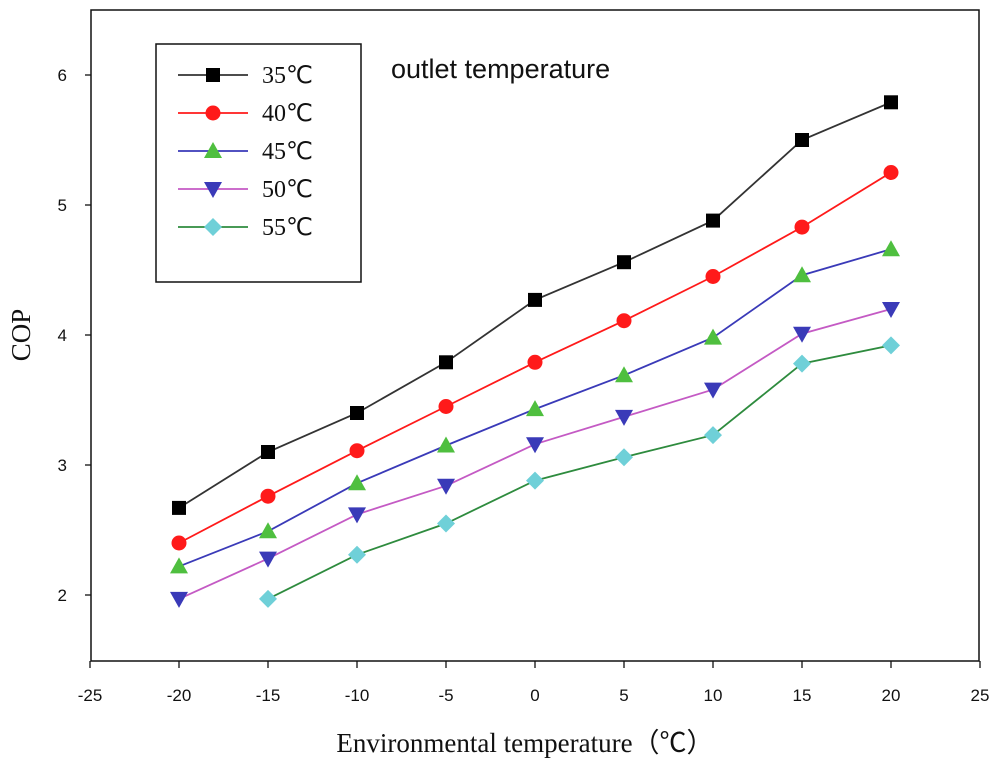 The width and height of the screenshot is (1000, 767). I want to click on x-axis: -25 -20 -15 -10 -5 0 5 10 15 20 25, so click(534, 683).